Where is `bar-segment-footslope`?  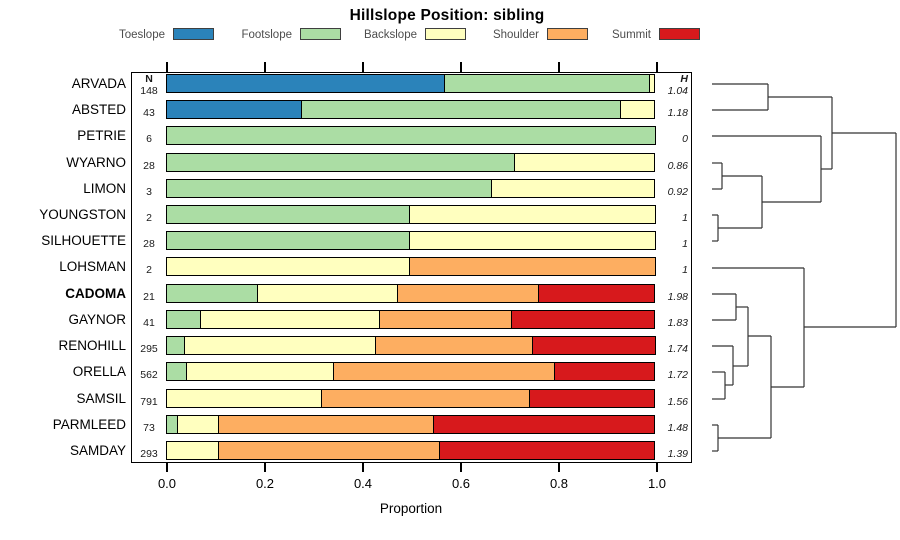 bar-segment-footslope is located at coordinates (410, 136).